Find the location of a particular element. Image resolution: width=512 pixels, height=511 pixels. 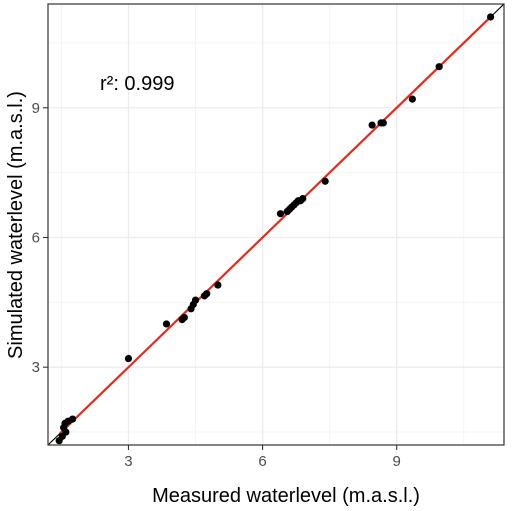

x-tick-label: 9 is located at coordinates (397, 461).